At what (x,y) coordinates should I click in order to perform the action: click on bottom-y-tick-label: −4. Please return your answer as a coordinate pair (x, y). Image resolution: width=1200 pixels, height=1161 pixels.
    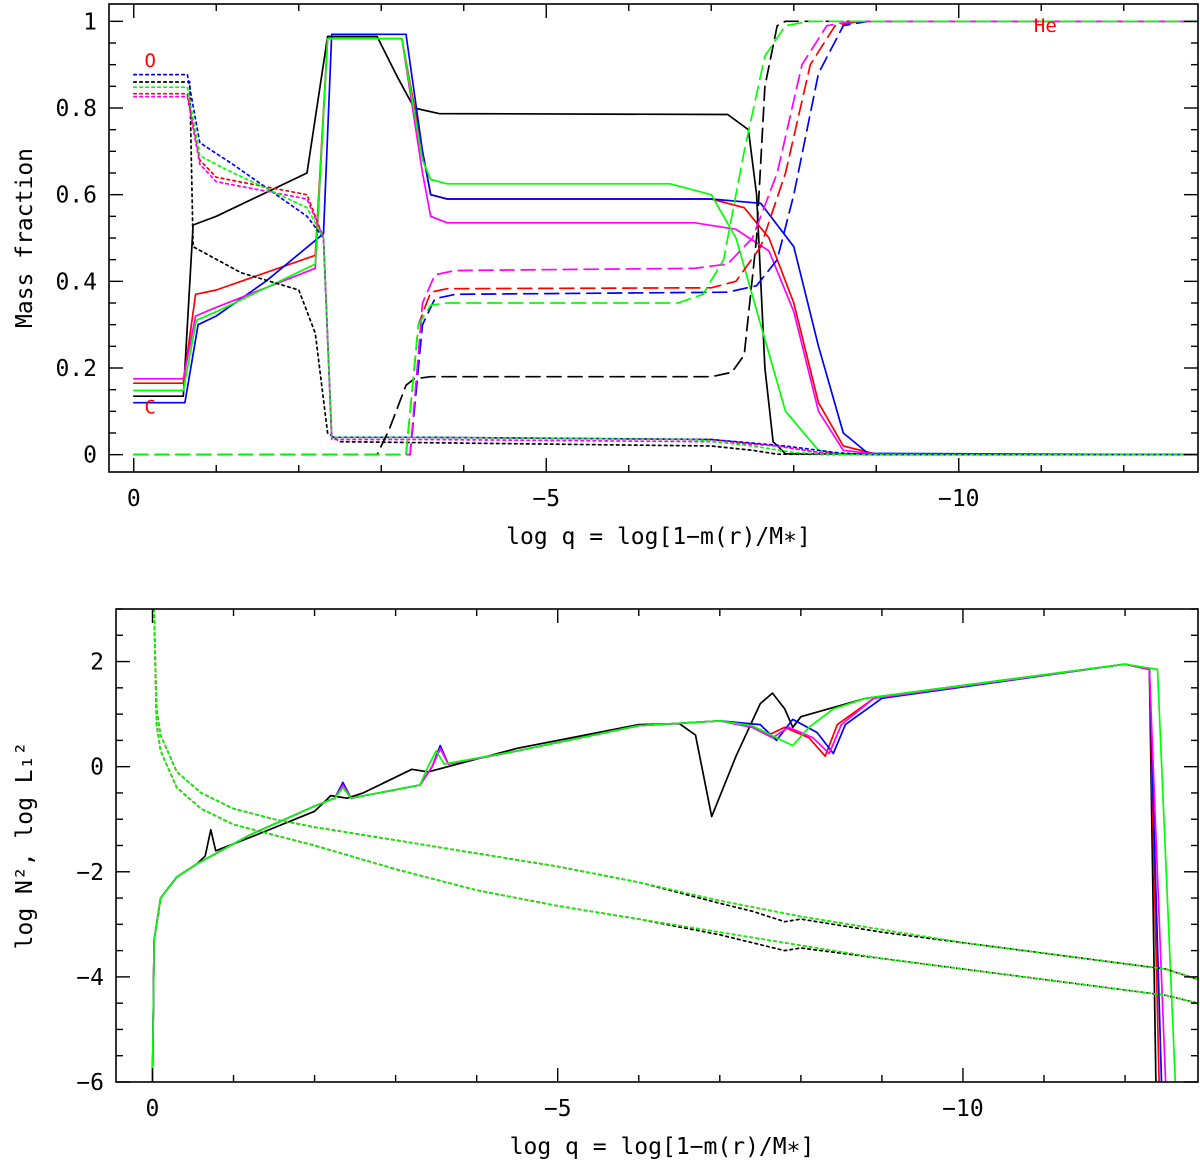
    Looking at the image, I should click on (90, 978).